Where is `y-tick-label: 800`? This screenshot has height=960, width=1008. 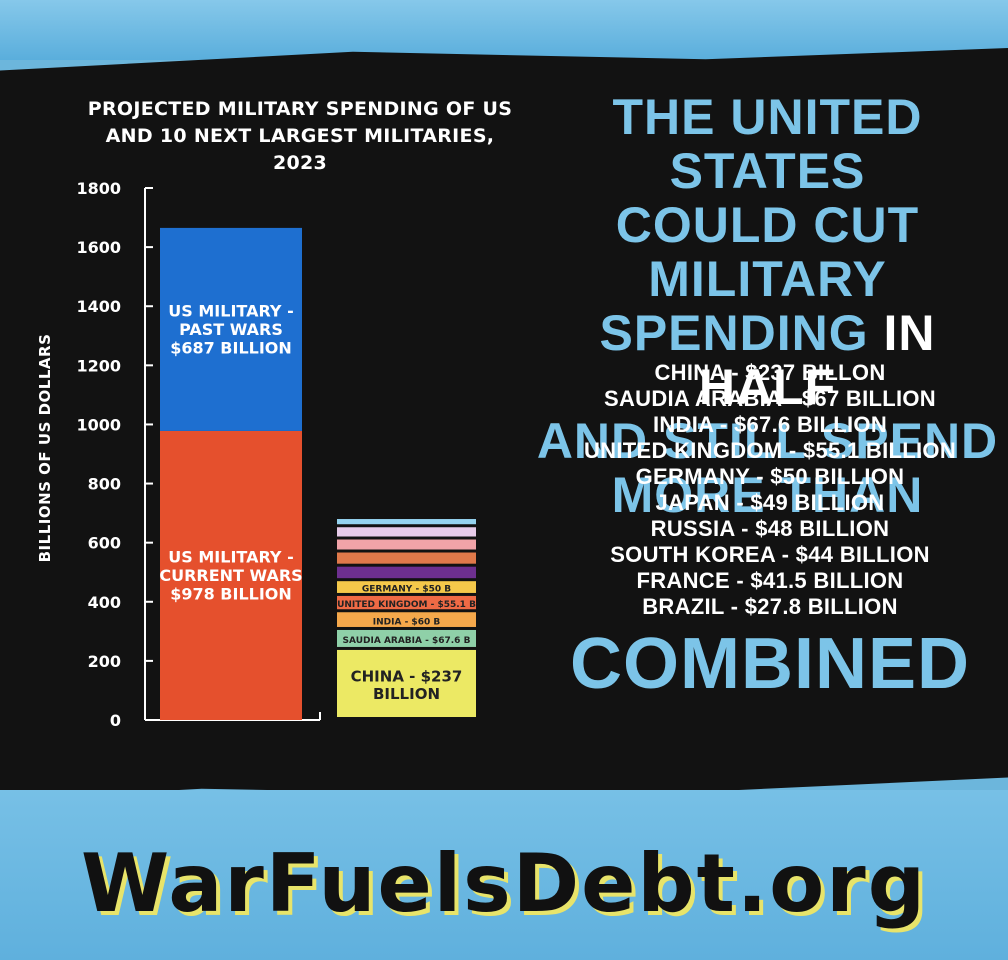
y-tick-label: 800 is located at coordinates (104, 484).